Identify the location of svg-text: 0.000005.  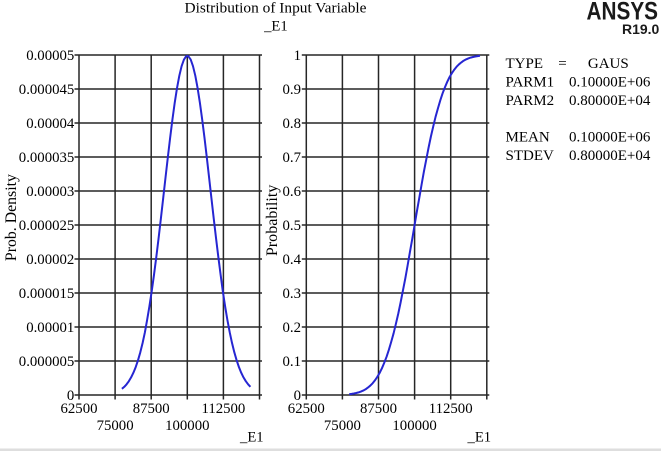
(47, 362).